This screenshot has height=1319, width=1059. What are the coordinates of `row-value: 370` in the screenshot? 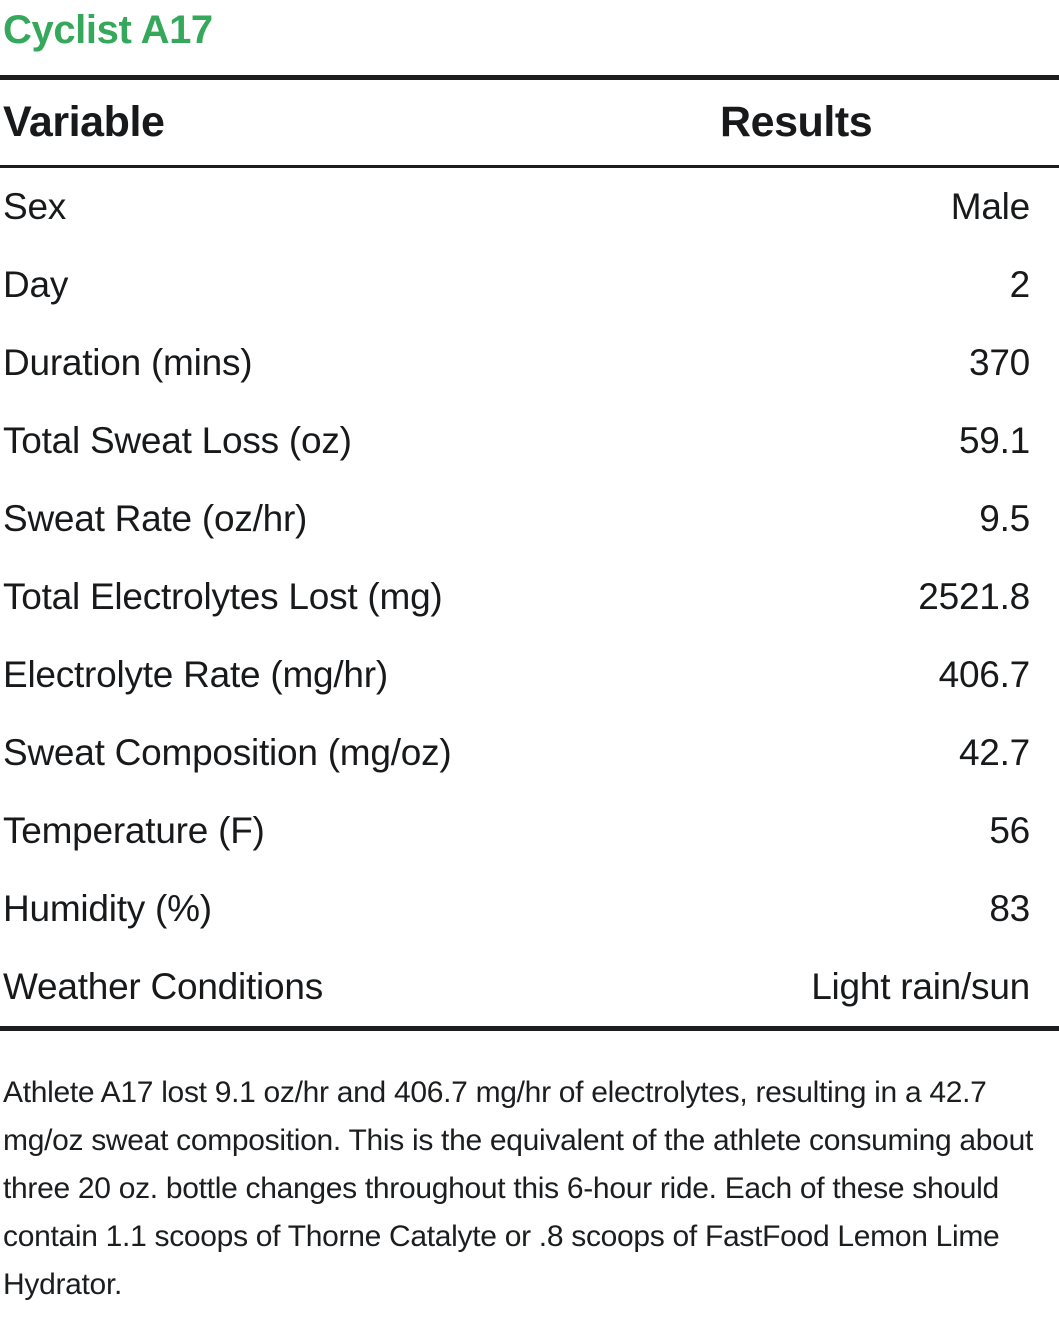 It's located at (999, 362).